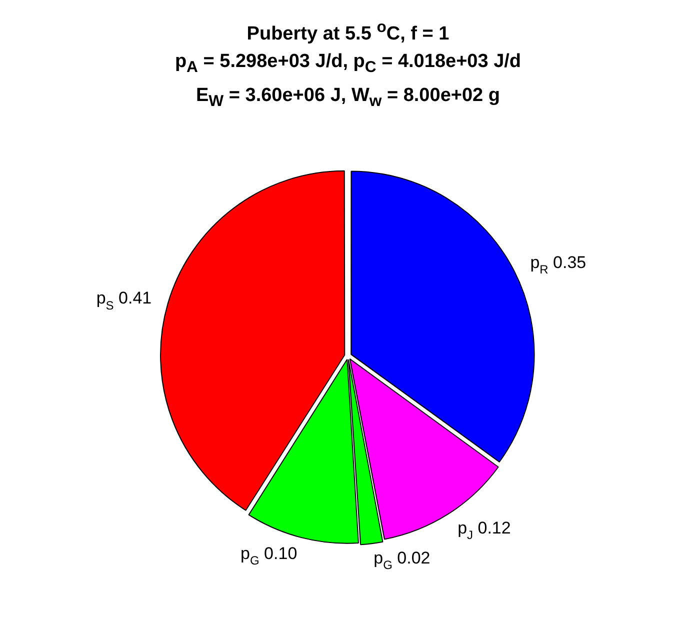 This screenshot has height=618, width=696. I want to click on data-label: 0.12, so click(492, 528).